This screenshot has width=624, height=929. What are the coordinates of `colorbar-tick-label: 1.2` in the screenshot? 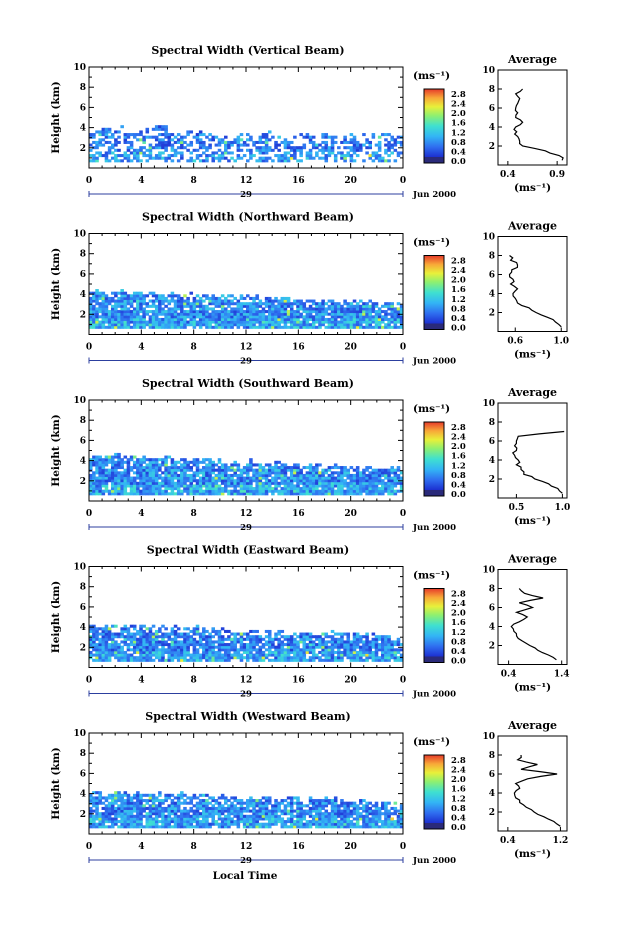 It's located at (458, 466).